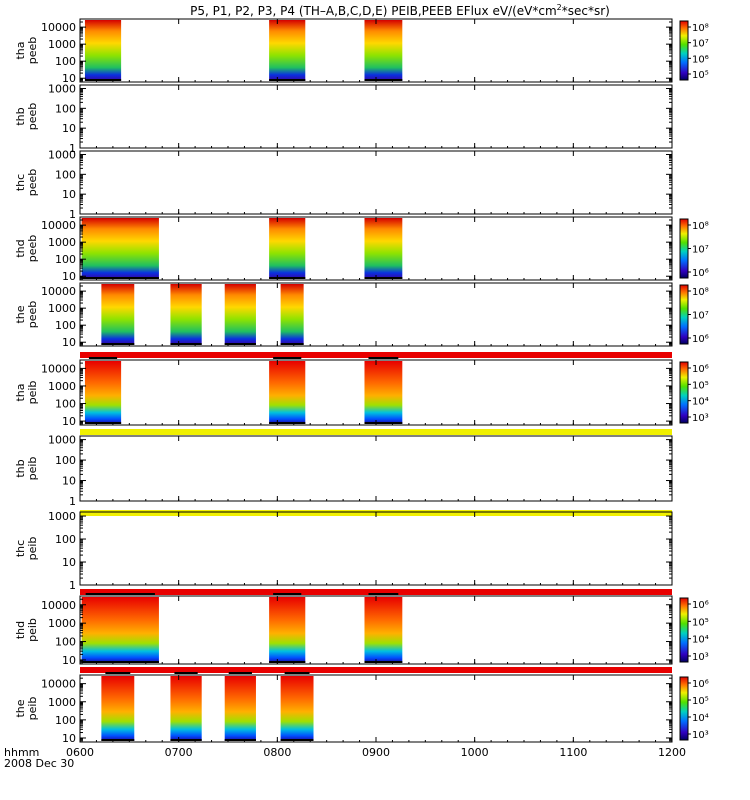  Describe the element at coordinates (20, 50) in the screenshot. I see `probe-label: tha` at that location.